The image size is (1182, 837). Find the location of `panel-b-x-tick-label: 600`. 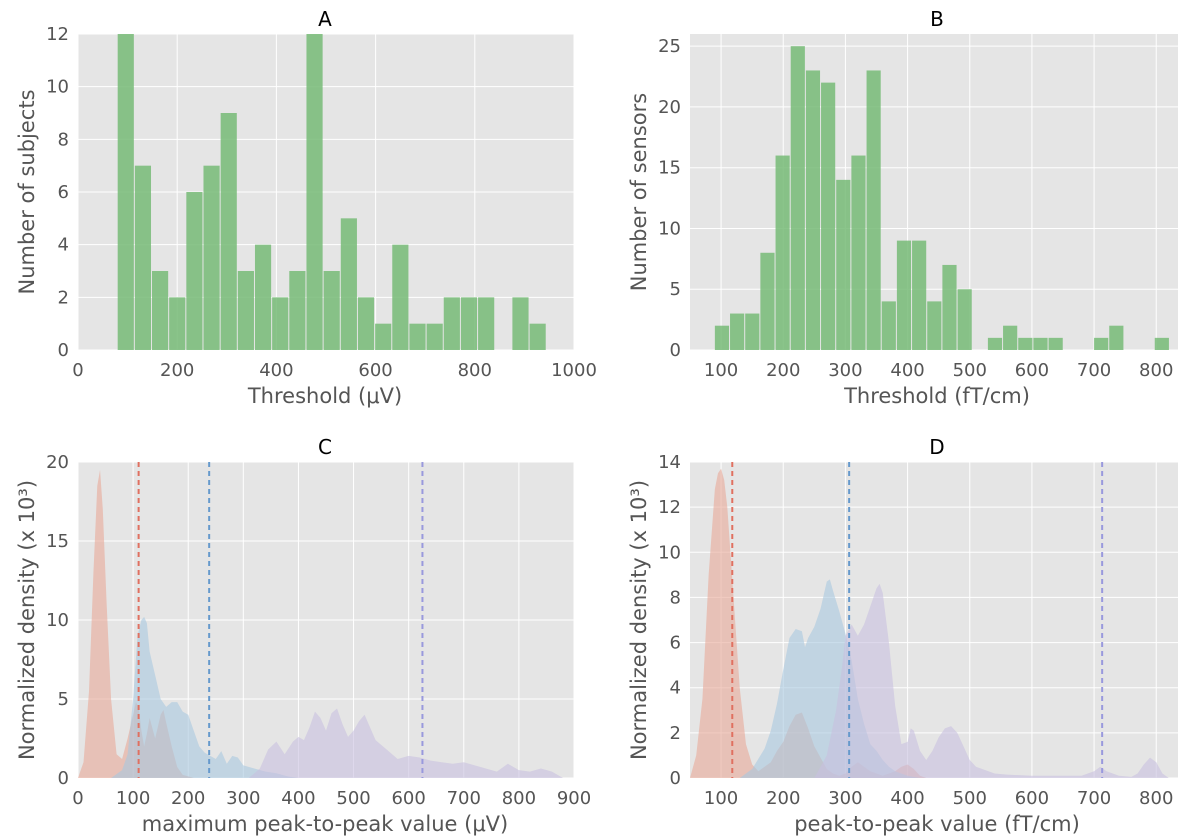

panel-b-x-tick-label: 600 is located at coordinates (1032, 370).